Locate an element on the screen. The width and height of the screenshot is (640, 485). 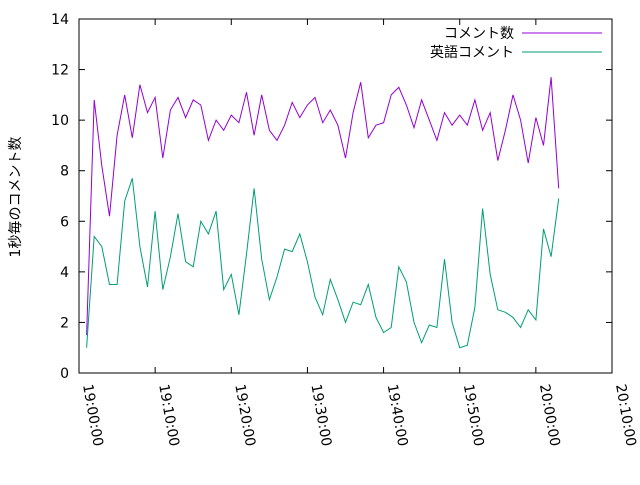
y-tick-label: 4 is located at coordinates (64, 273).